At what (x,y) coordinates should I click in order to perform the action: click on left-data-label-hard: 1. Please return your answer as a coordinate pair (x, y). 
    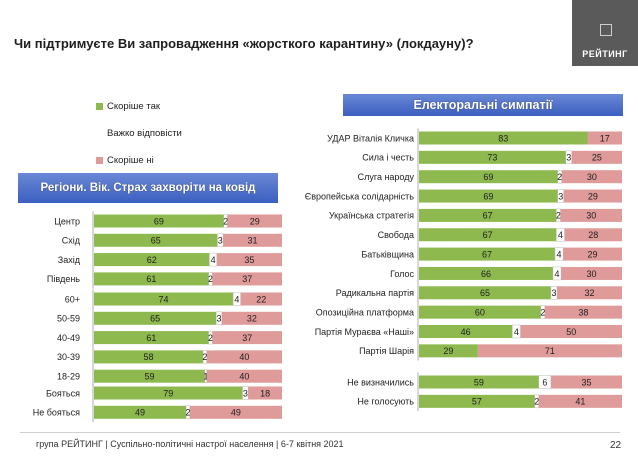
    Looking at the image, I should click on (205, 377).